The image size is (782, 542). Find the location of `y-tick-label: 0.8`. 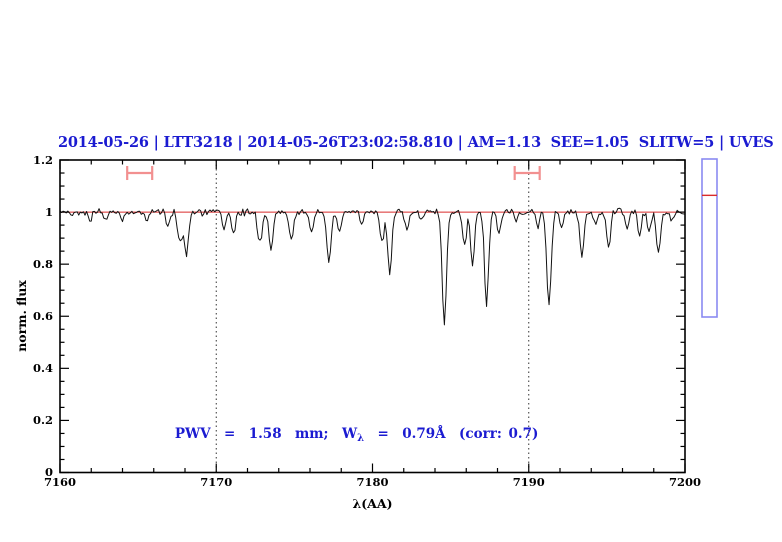

y-tick-label: 0.8 is located at coordinates (42, 263).